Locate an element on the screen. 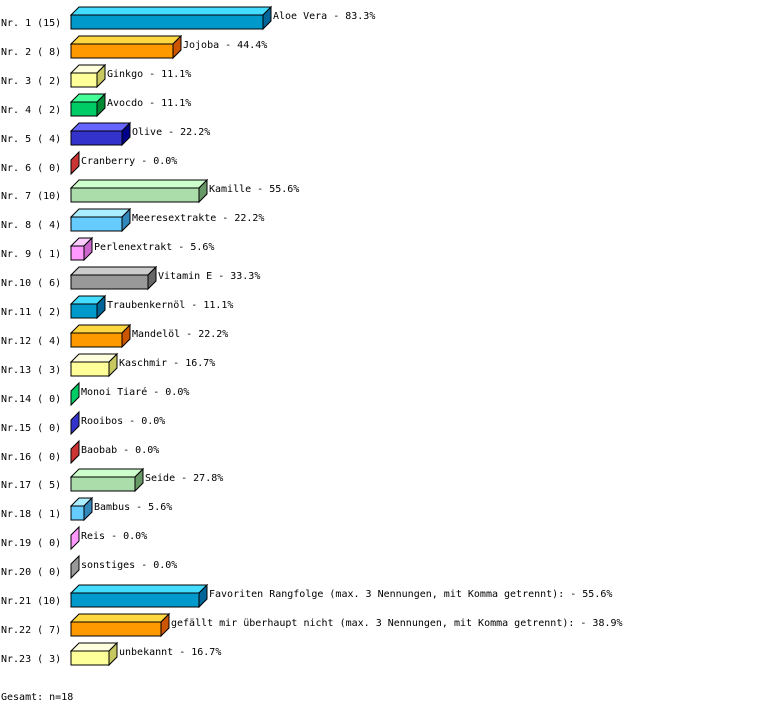  value-label: Meeresextrakte - 22.2% is located at coordinates (198, 218).